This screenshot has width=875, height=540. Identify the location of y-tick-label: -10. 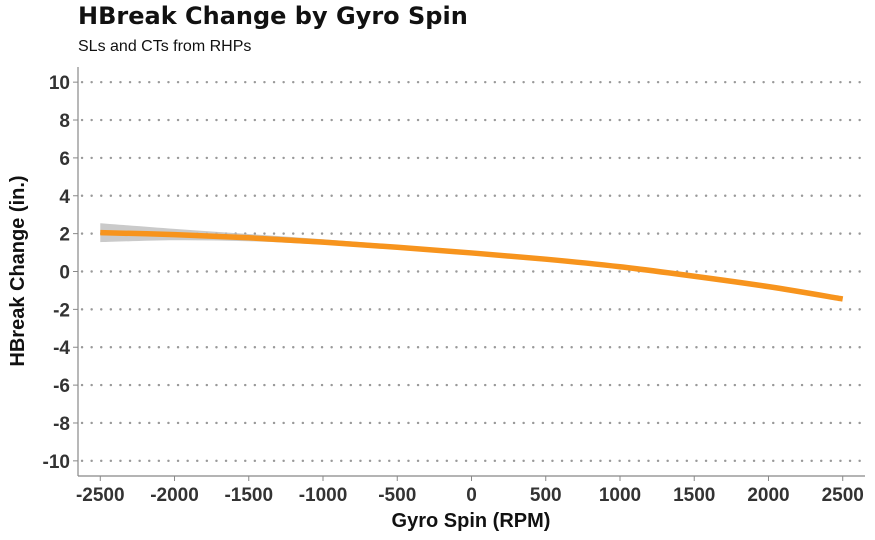
(56, 462).